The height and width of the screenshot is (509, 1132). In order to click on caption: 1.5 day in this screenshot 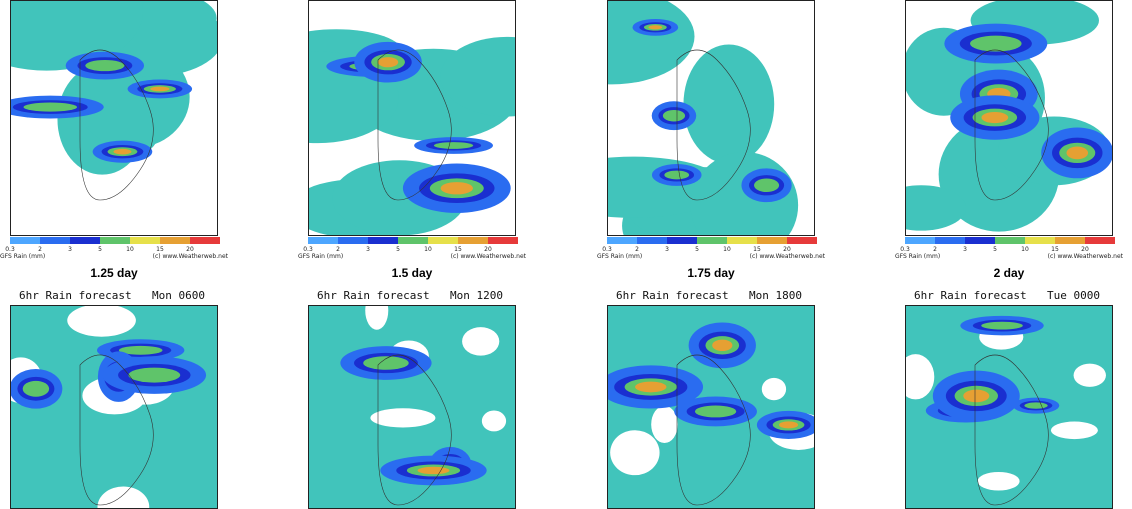, I will do `click(412, 273)`.